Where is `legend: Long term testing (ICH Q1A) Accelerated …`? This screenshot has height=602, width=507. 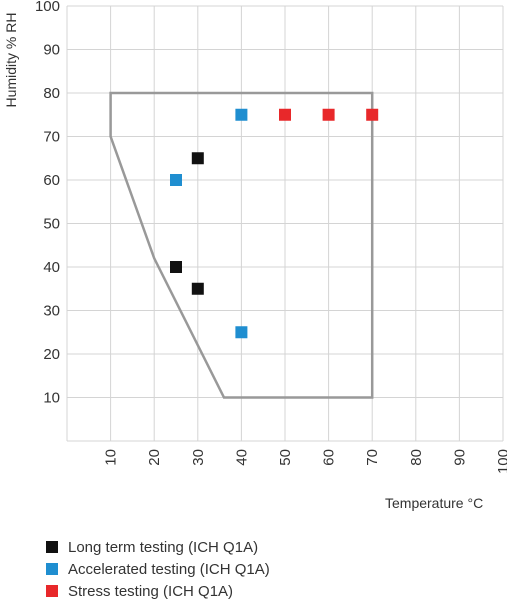
legend: Long term testing (ICH Q1A) Accelerated … is located at coordinates (158, 569).